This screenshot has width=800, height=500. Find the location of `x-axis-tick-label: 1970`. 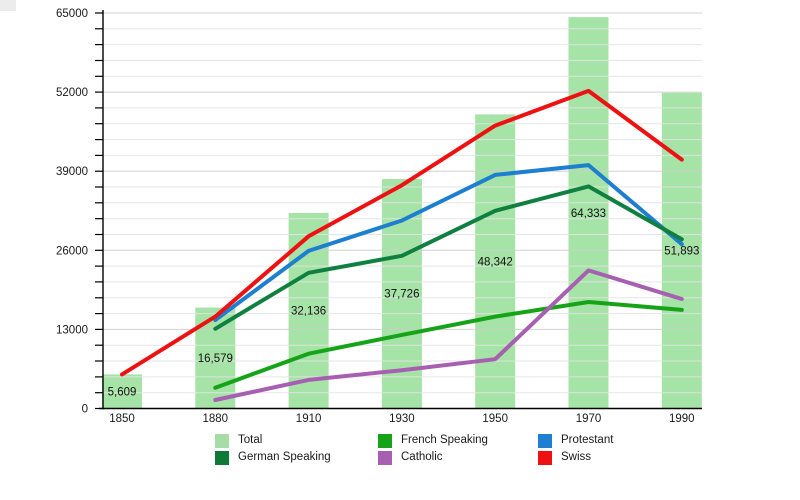

x-axis-tick-label: 1970 is located at coordinates (589, 419).